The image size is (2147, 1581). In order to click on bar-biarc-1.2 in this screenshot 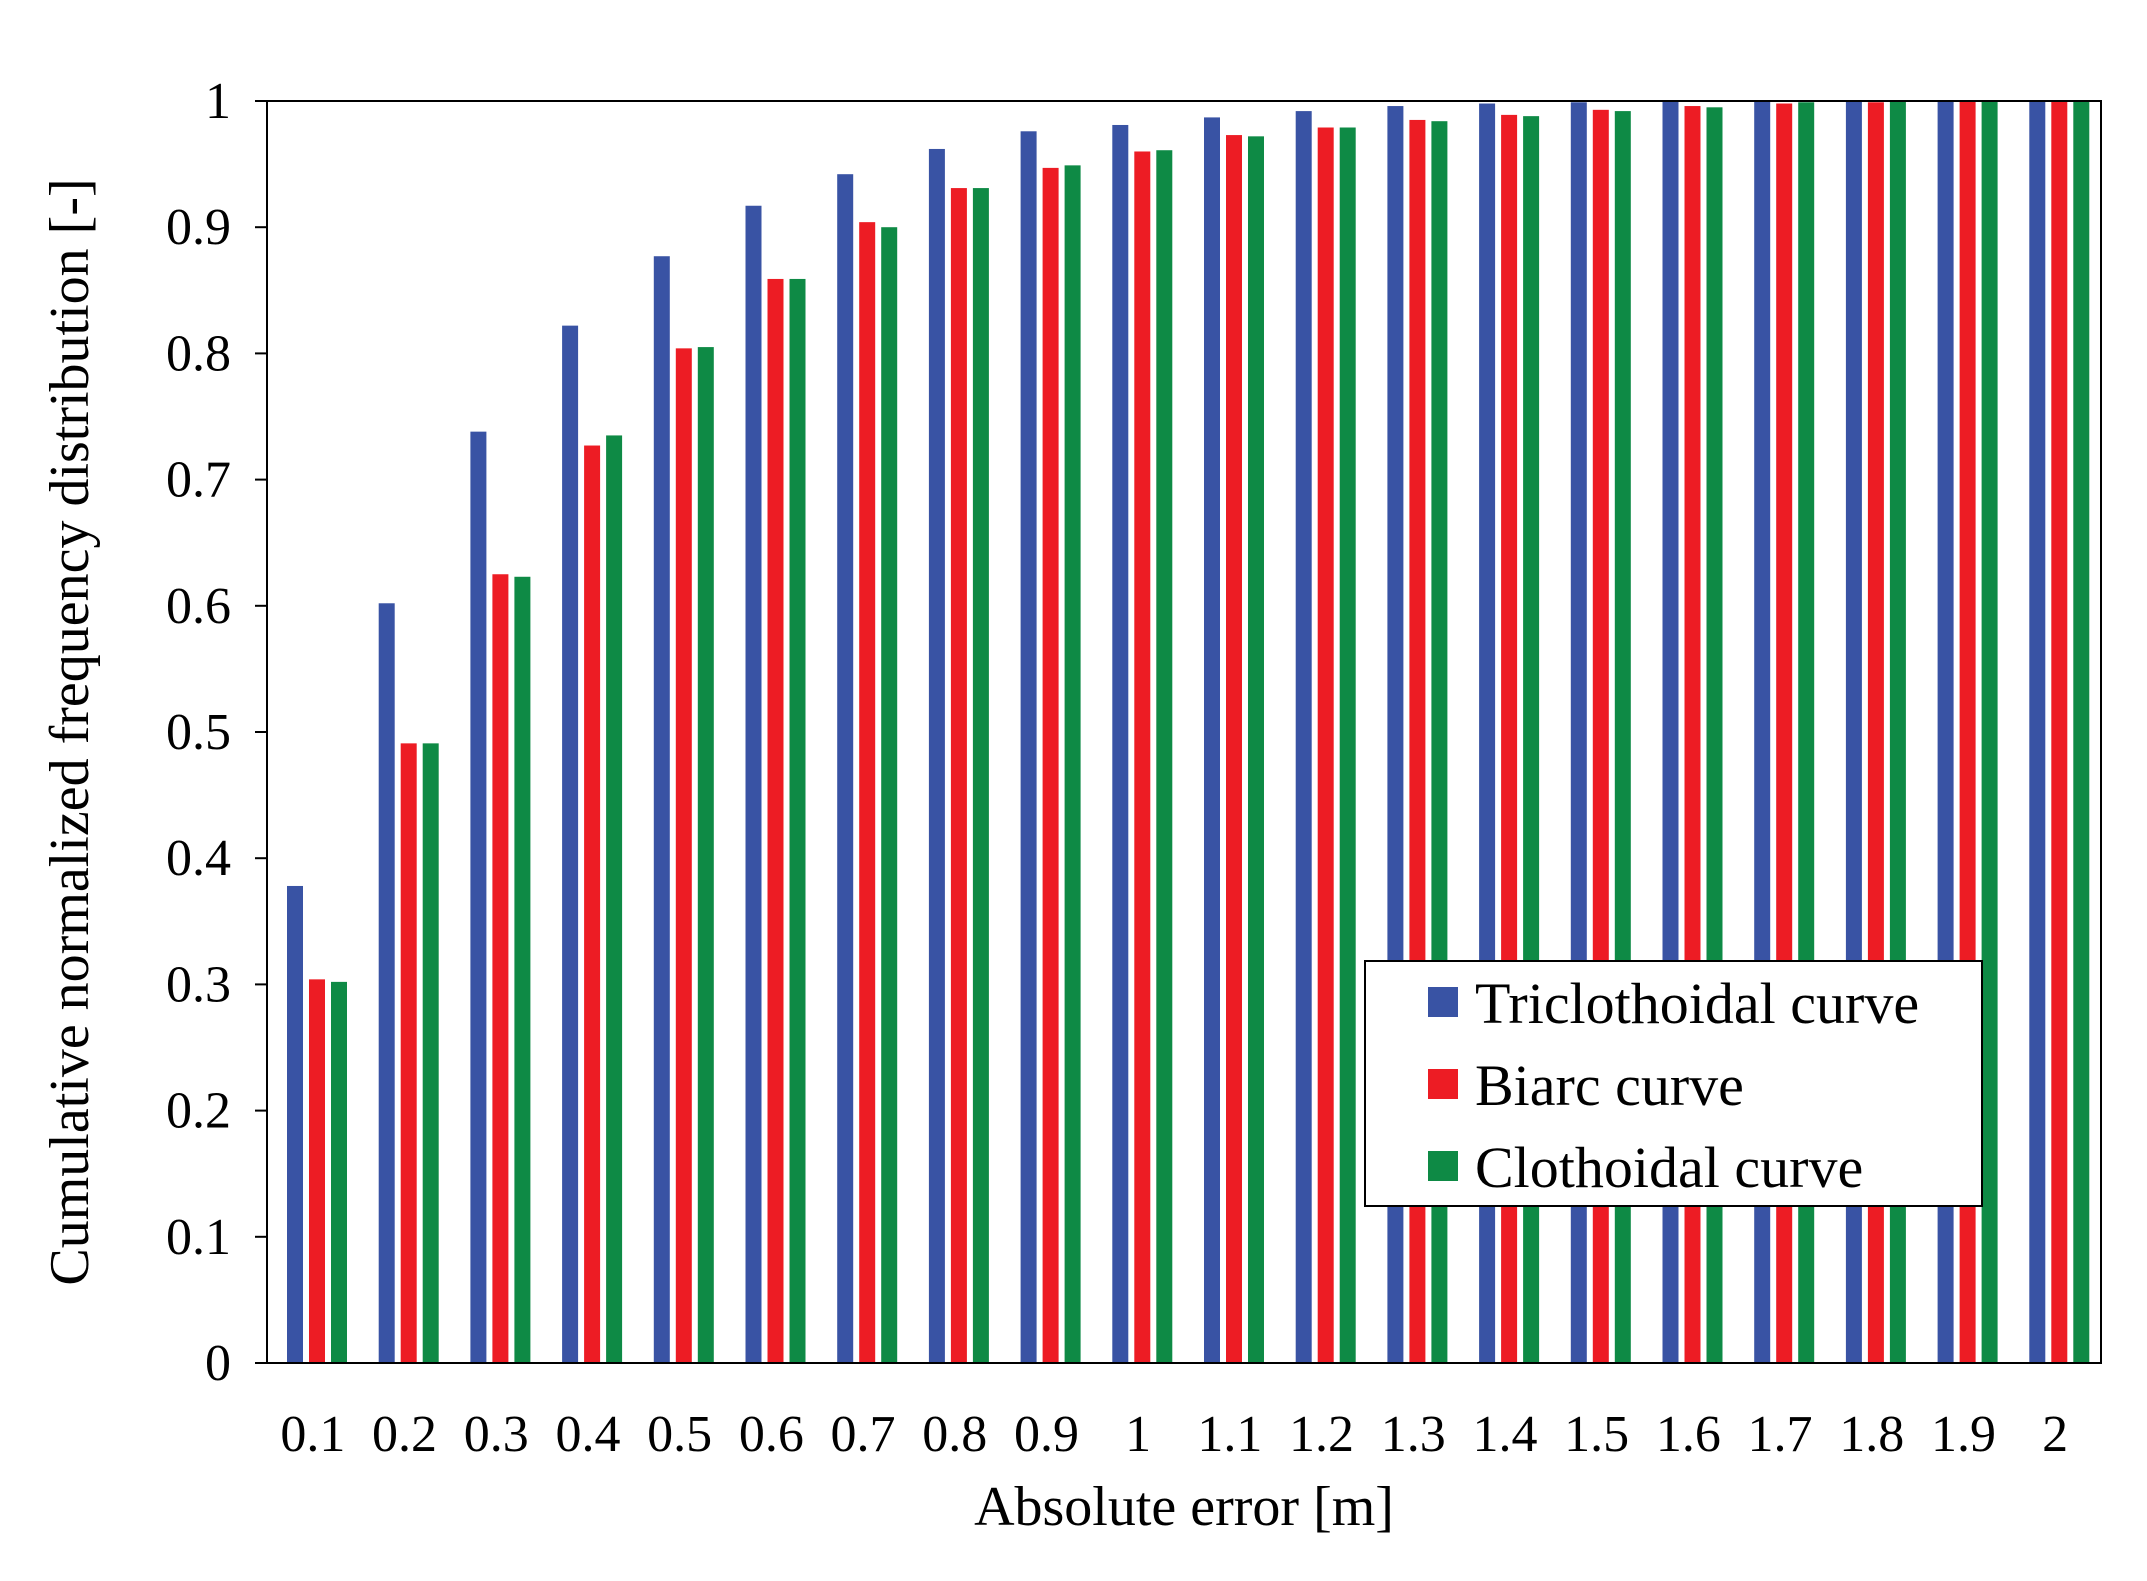, I will do `click(1325, 745)`.